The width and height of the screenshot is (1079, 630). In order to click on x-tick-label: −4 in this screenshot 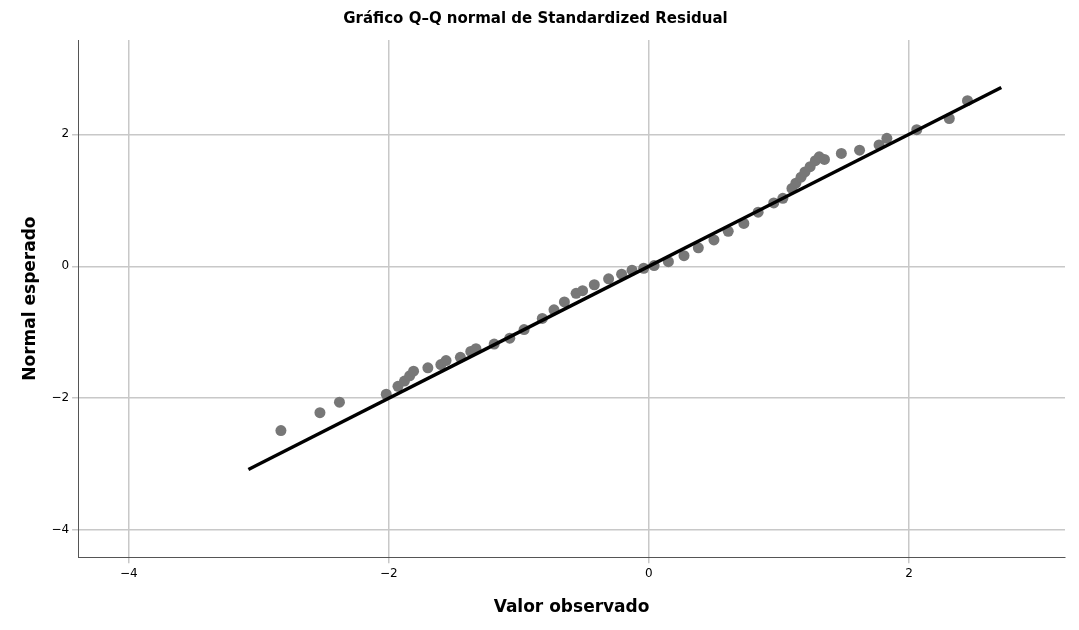, I will do `click(128, 572)`.